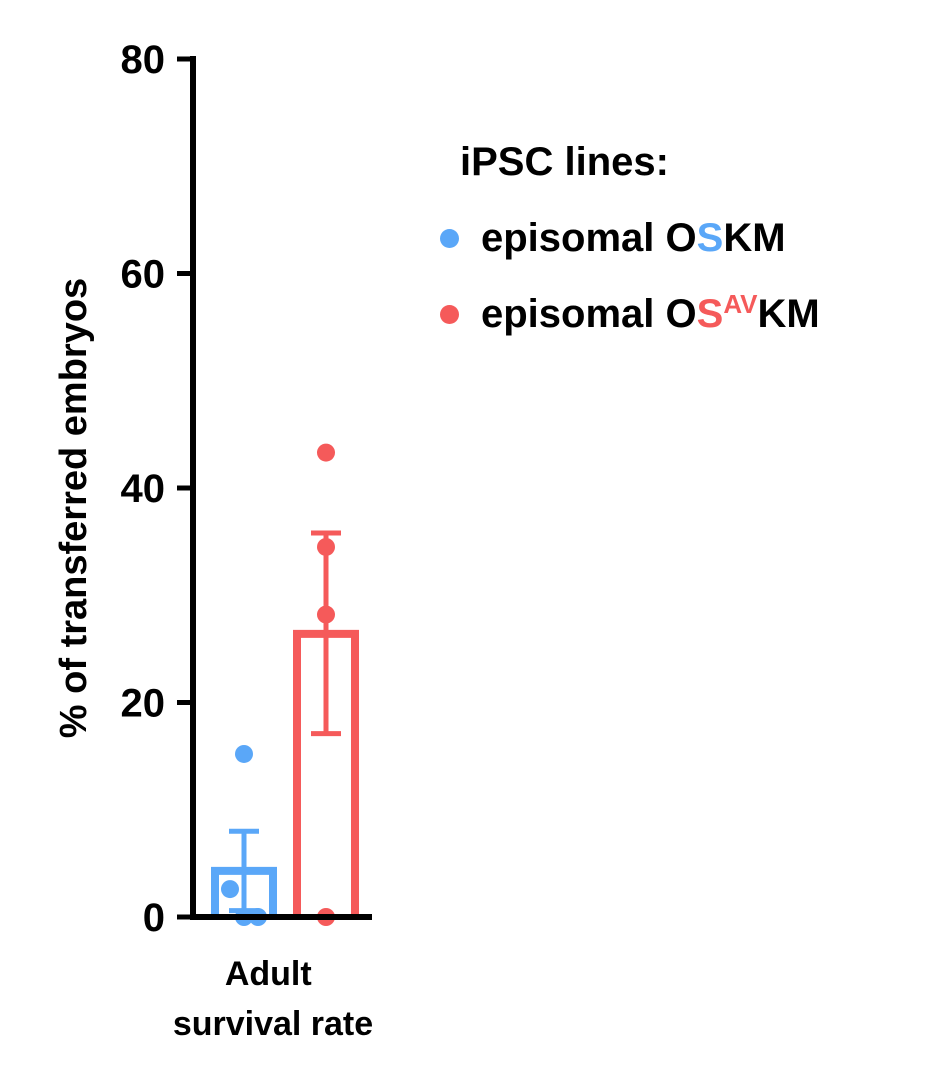  I want to click on category-label-line-1: Adult, so click(268, 974).